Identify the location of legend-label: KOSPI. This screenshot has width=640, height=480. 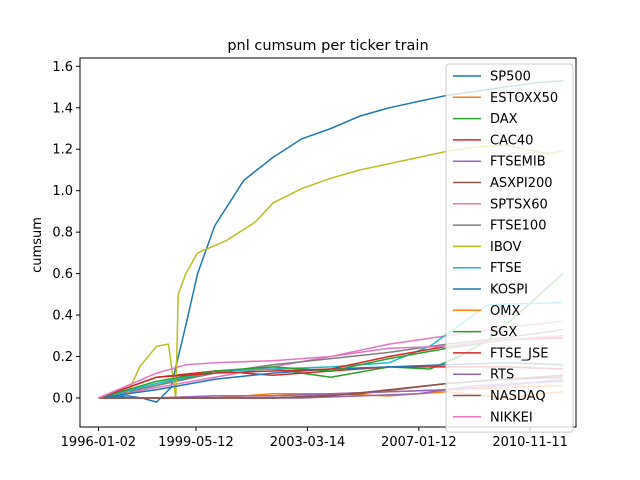
(509, 290).